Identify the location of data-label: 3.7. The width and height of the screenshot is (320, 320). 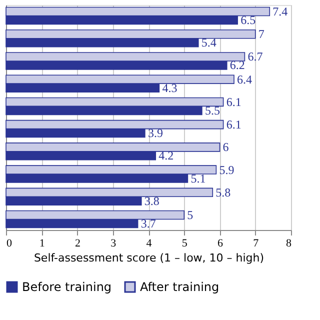
(148, 223).